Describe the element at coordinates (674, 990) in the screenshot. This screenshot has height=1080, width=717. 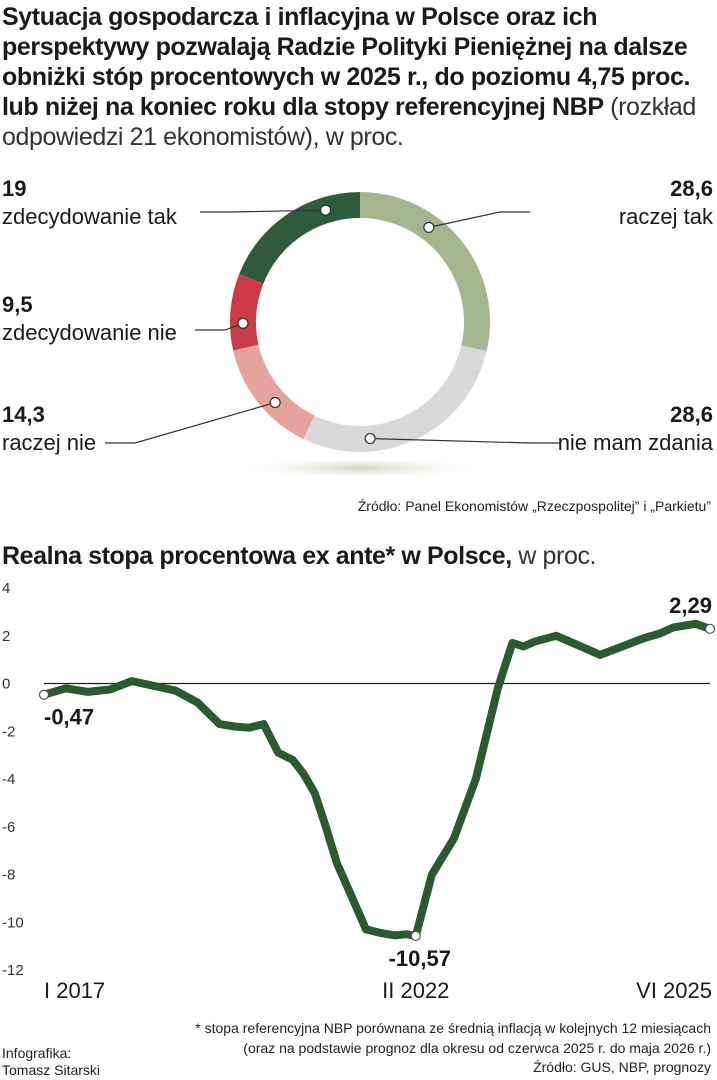
I see `x-tick-label: VI 2025` at that location.